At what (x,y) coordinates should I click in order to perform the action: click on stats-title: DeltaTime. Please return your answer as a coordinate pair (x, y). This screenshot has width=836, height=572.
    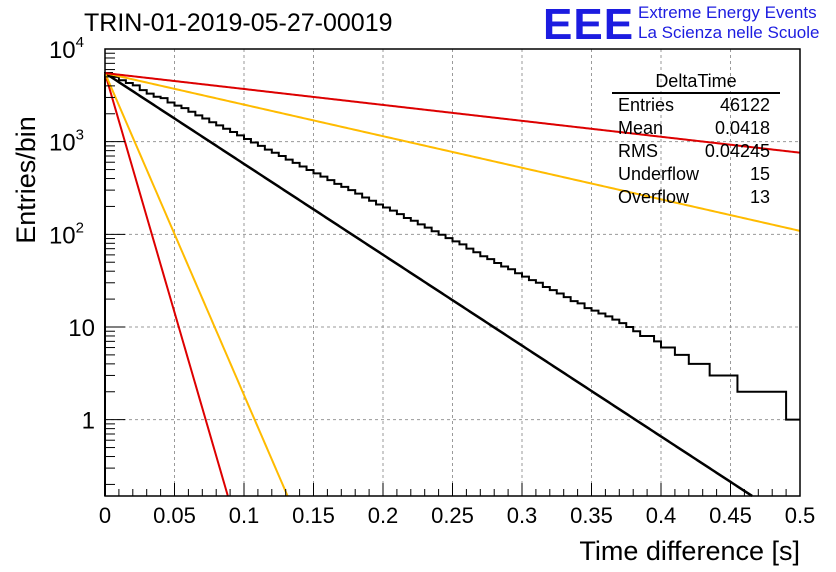
    Looking at the image, I should click on (696, 82).